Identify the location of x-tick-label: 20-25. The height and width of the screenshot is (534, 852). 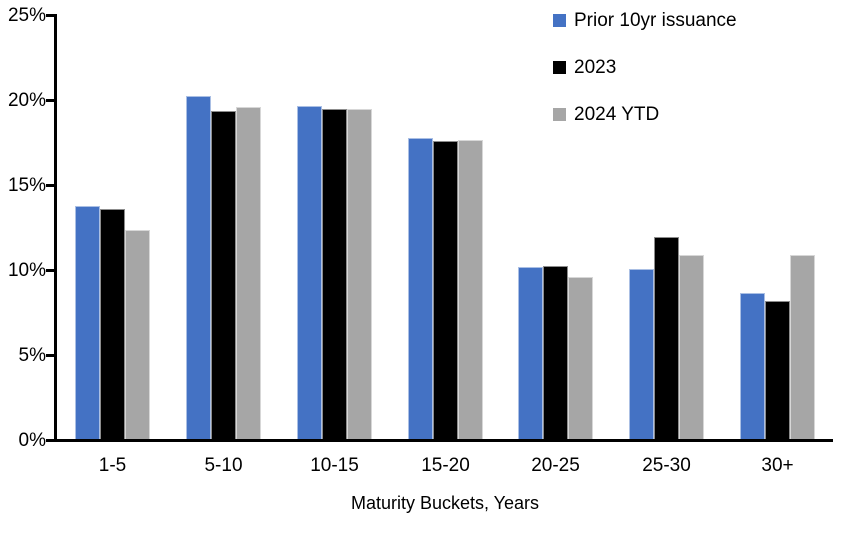
(555, 465).